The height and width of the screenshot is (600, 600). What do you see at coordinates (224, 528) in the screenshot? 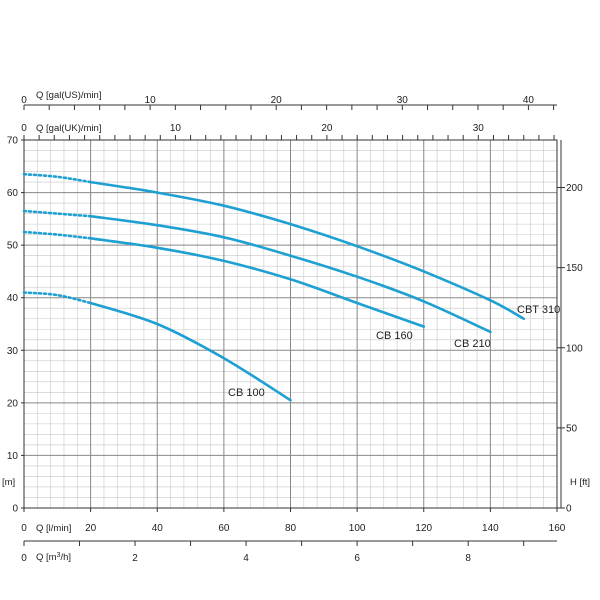
I see `x-tick-label: 60` at bounding box center [224, 528].